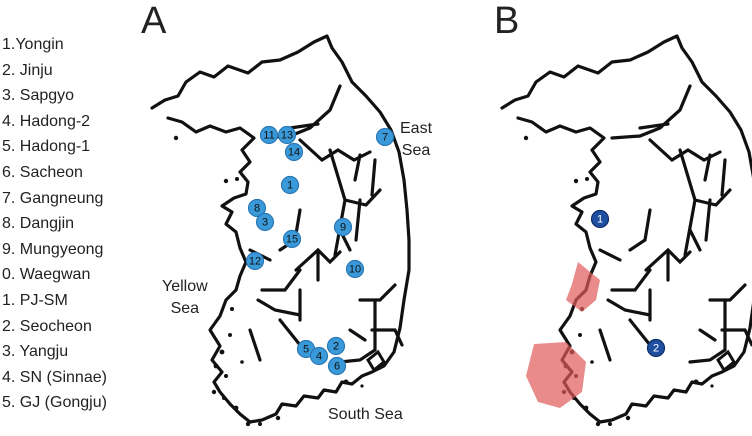 Image resolution: width=752 pixels, height=436 pixels. Describe the element at coordinates (185, 298) in the screenshot. I see `sea-label-yellow: Yellow Sea` at that location.